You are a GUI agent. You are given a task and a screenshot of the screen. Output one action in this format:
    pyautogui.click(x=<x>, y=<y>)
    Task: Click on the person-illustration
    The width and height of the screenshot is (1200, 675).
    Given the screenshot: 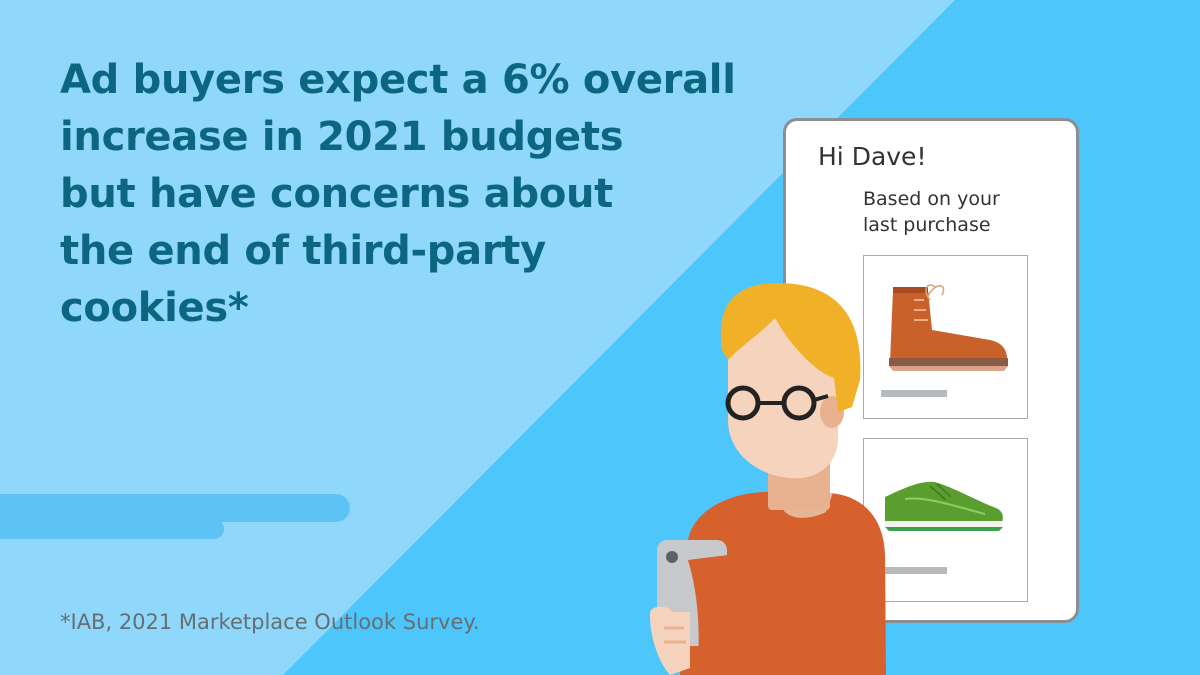 What is the action you would take?
    pyautogui.click(x=767, y=479)
    